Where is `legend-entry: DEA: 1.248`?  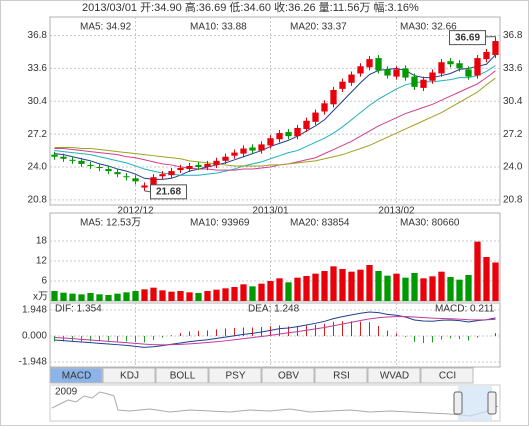
legend-entry: DEA: 1.248 is located at coordinates (274, 309).